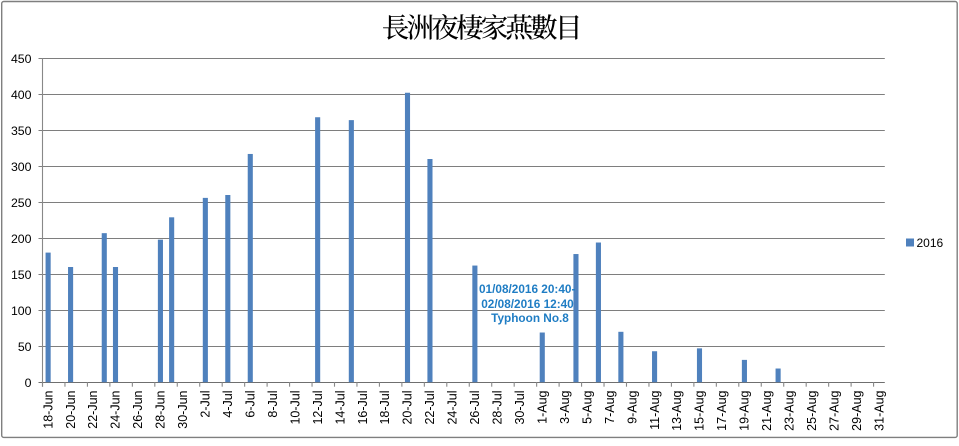 The width and height of the screenshot is (959, 446). What do you see at coordinates (632, 406) in the screenshot?
I see `svg-text: 9-Aug` at bounding box center [632, 406].